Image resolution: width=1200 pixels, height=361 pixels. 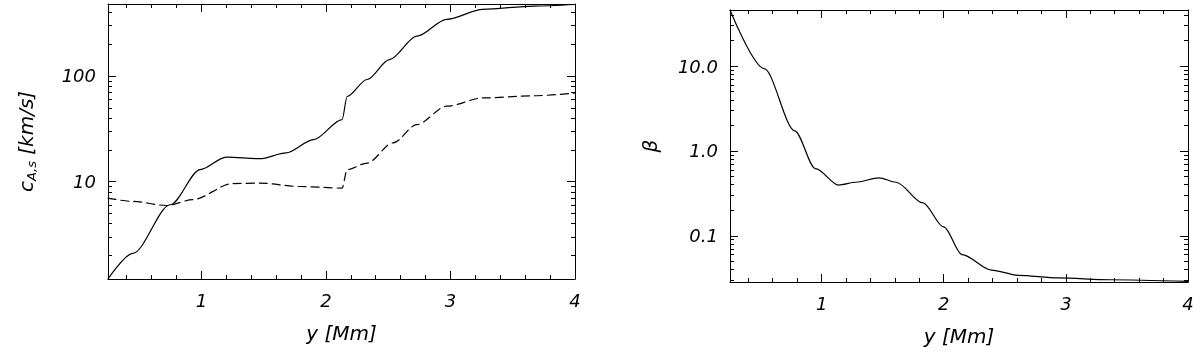 I want to click on y-tick-label: 1.0, so click(x=703, y=151).